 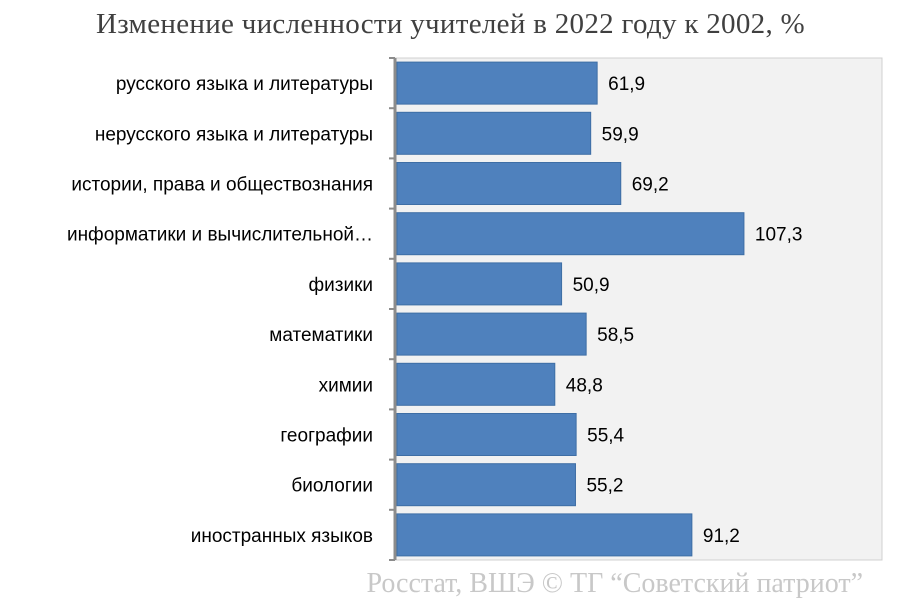 I want to click on value-label: 91,2, so click(x=721, y=536).